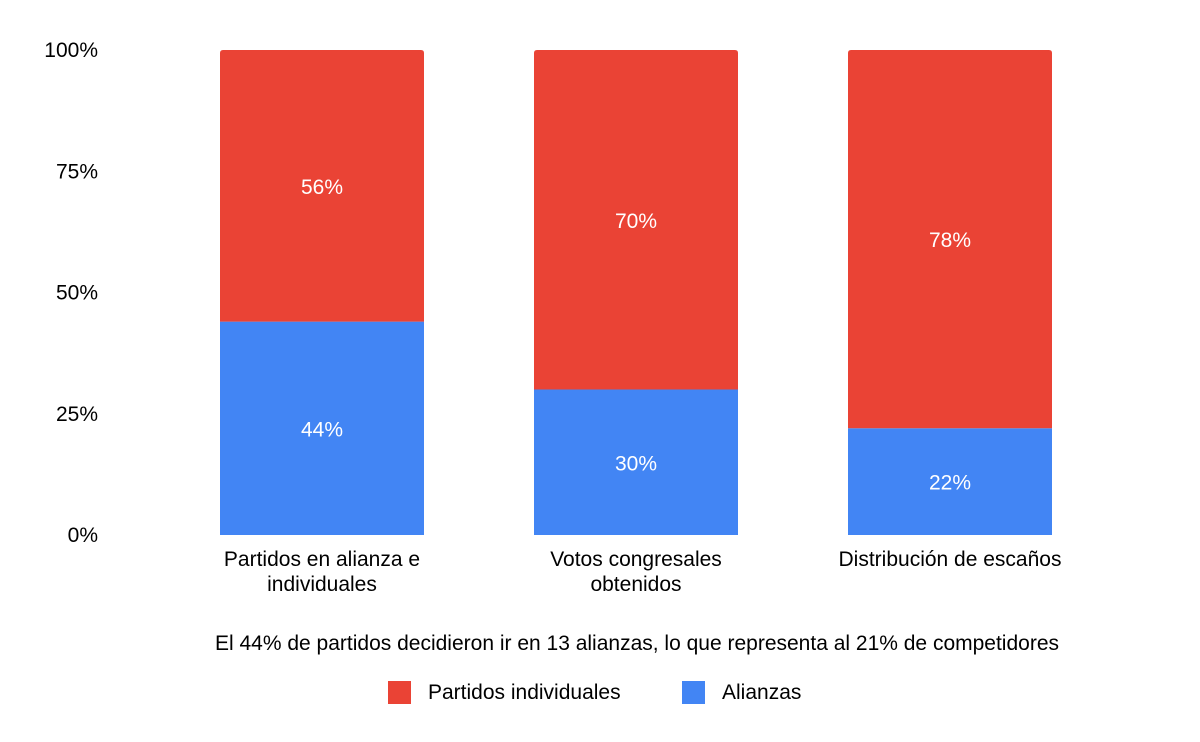  I want to click on data-label: 22%, so click(950, 483).